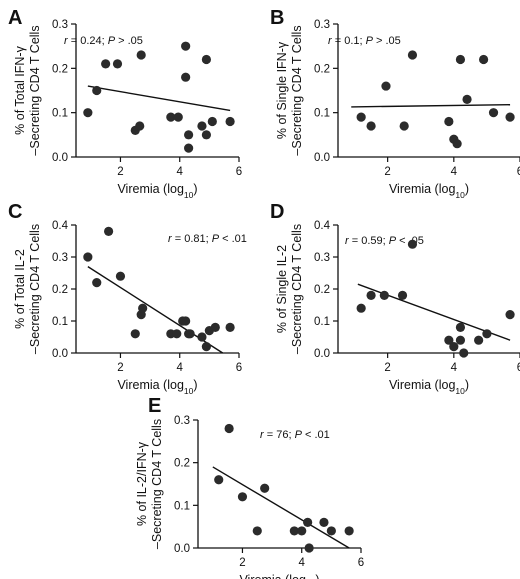 The width and height of the screenshot is (520, 579). What do you see at coordinates (277, 212) in the screenshot?
I see `panel-letter: D` at bounding box center [277, 212].